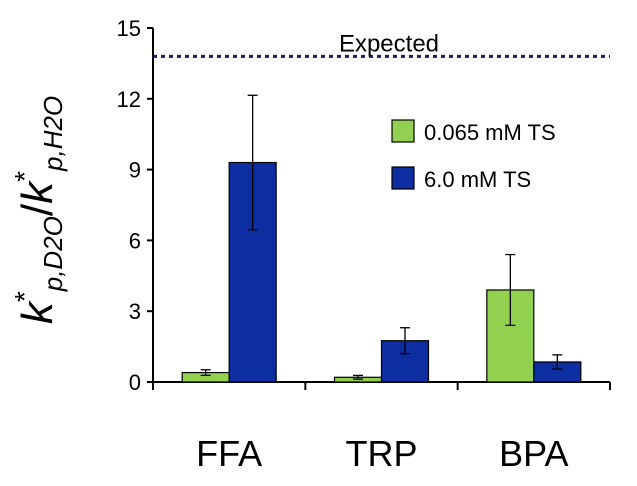 This screenshot has width=637, height=486. Describe the element at coordinates (37, 192) in the screenshot. I see `y-title-k2: k` at that location.